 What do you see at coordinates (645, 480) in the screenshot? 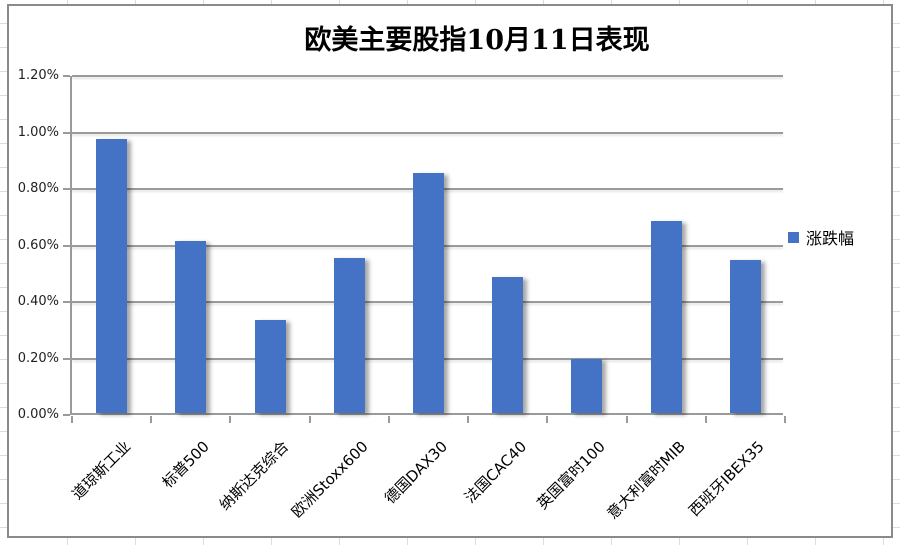
I see `x-category-label: 意大利富时MIB` at bounding box center [645, 480].